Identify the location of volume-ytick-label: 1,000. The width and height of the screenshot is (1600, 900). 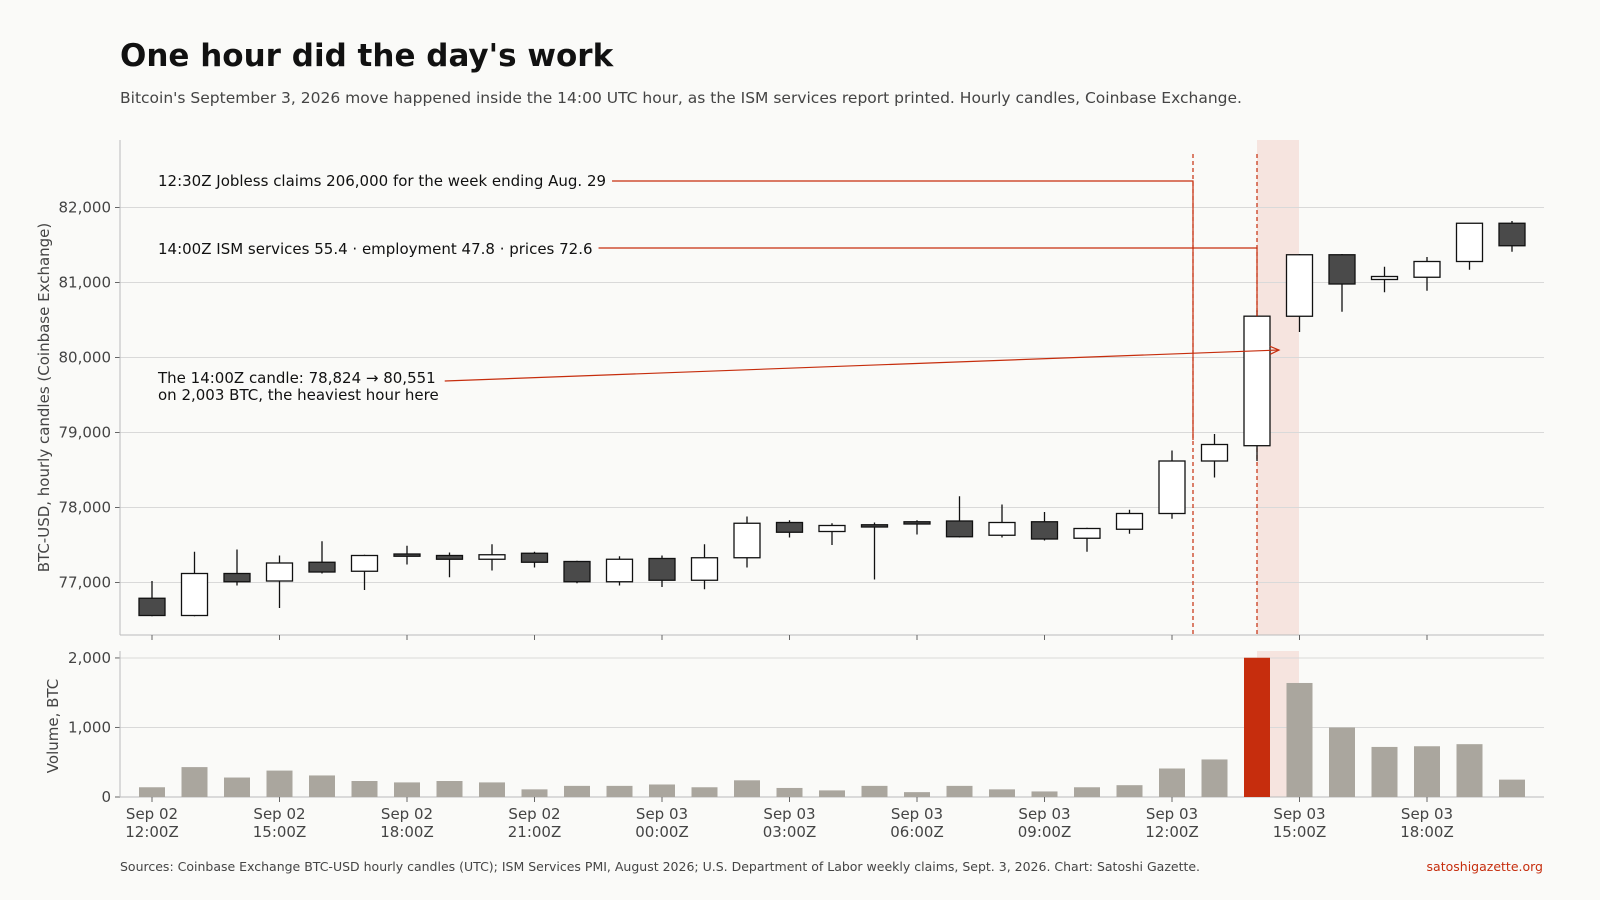
(89, 727).